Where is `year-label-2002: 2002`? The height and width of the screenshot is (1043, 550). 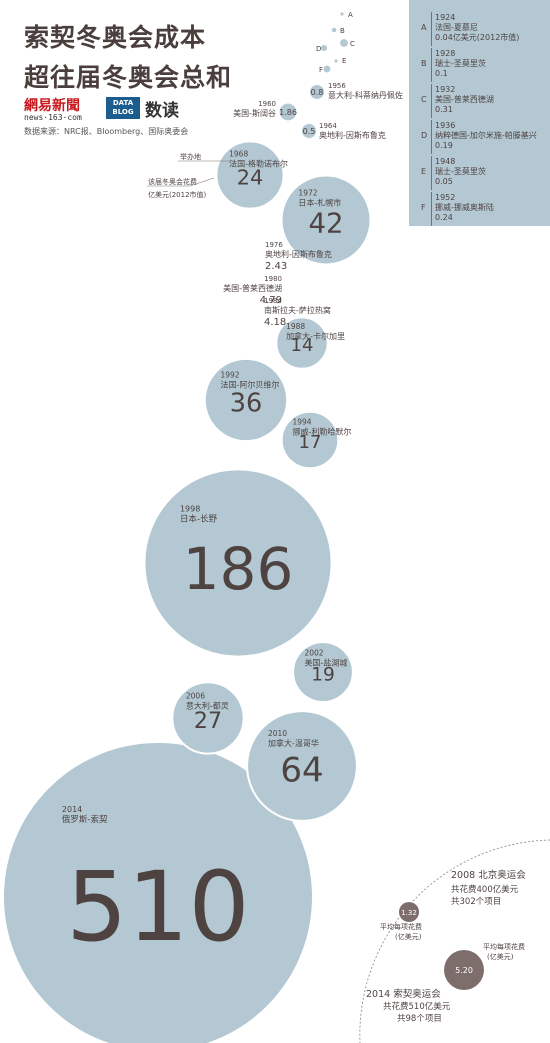
year-label-2002: 2002 is located at coordinates (313, 653).